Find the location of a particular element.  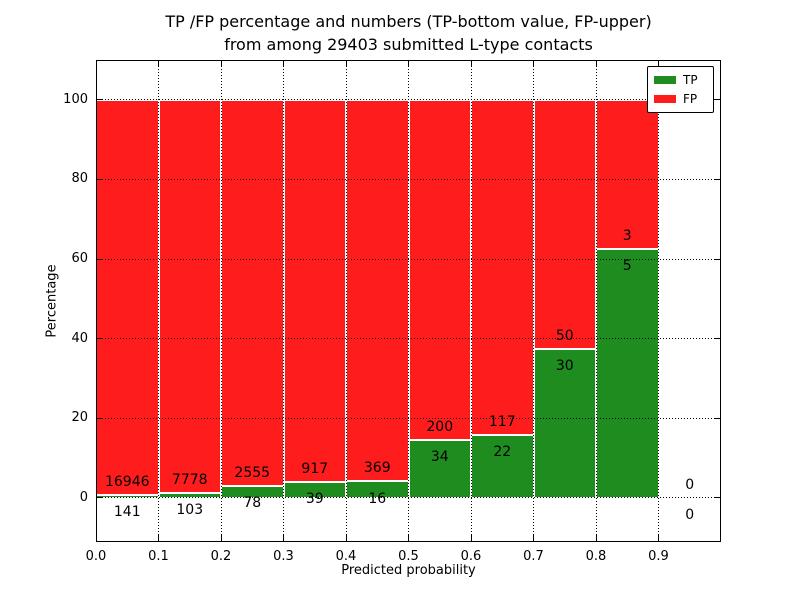

fp-count-label: 917 is located at coordinates (315, 468).